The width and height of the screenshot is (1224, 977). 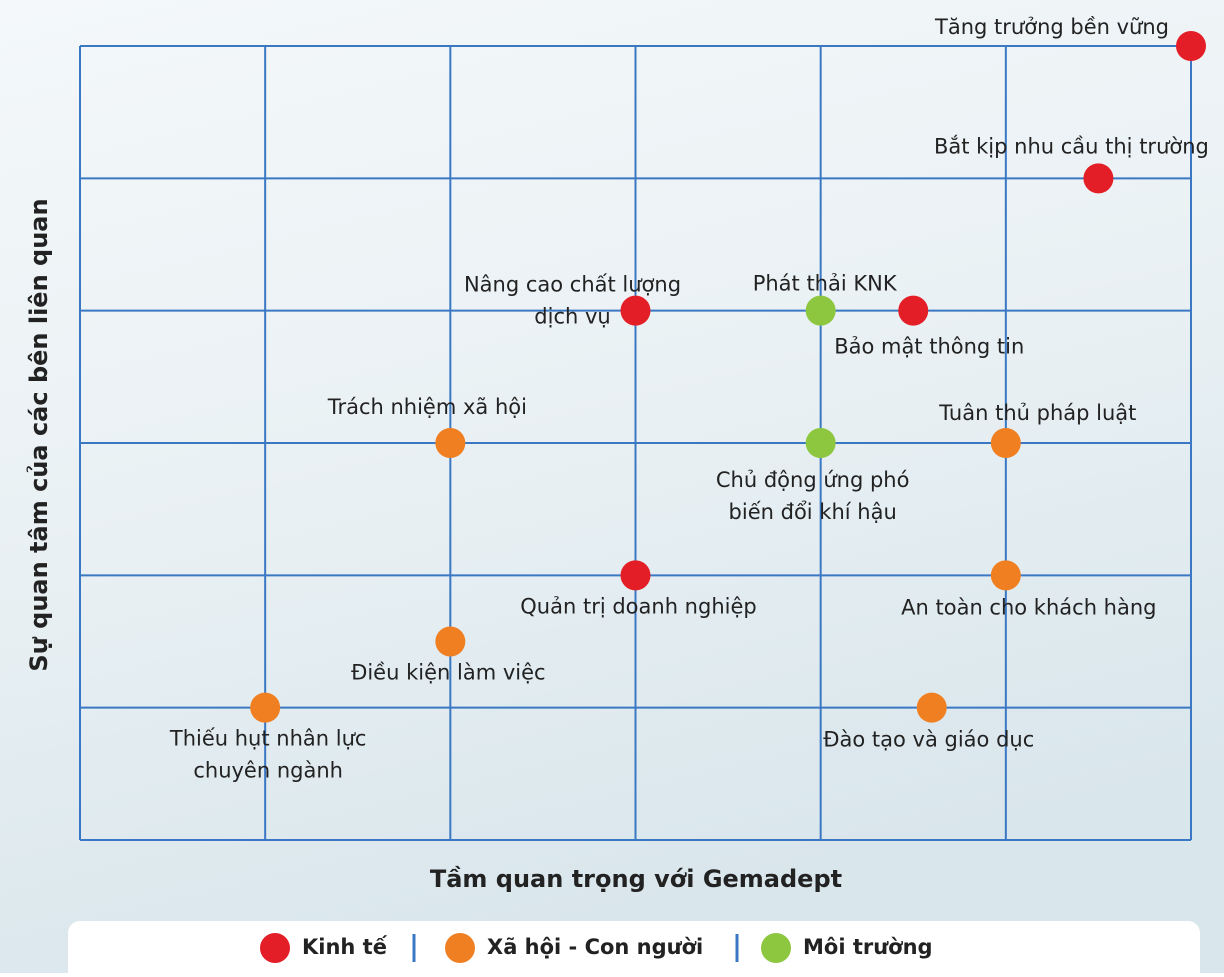 What do you see at coordinates (1028, 607) in the screenshot?
I see `point-label: An toàn cho khách hàng` at bounding box center [1028, 607].